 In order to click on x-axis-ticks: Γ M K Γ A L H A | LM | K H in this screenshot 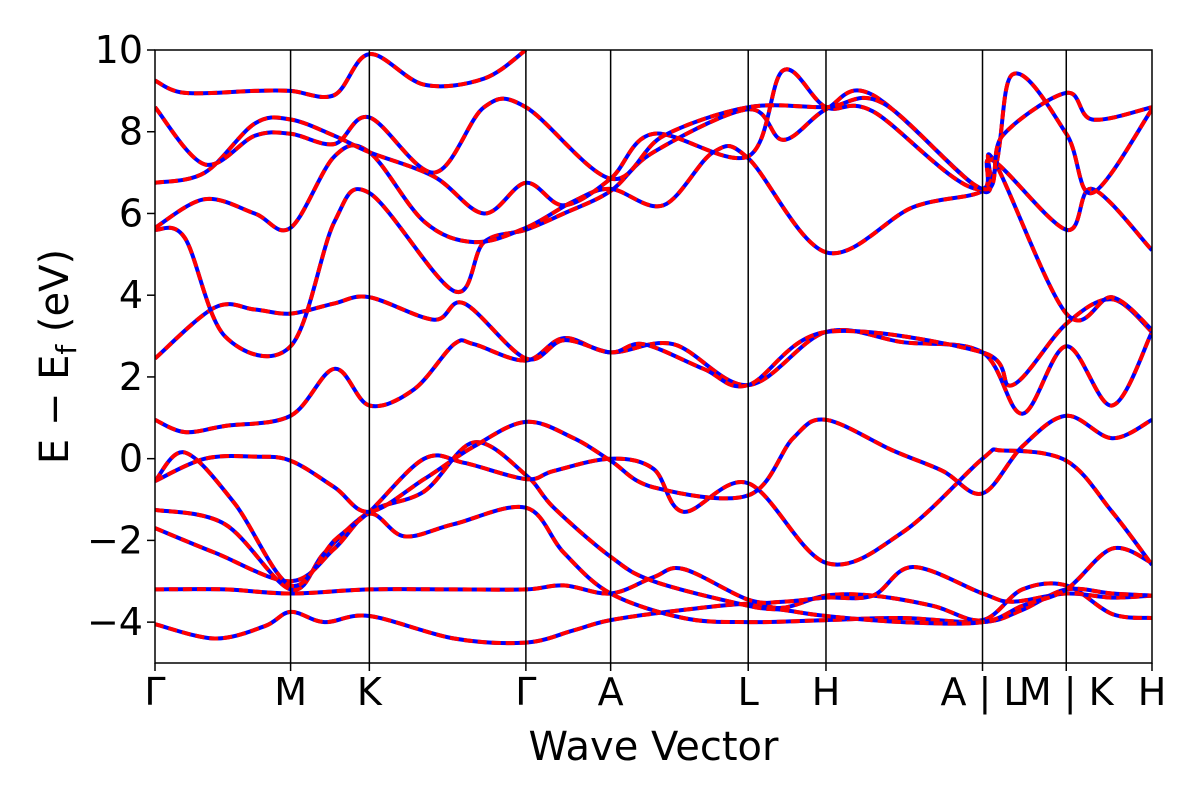, I will do `click(655, 689)`.